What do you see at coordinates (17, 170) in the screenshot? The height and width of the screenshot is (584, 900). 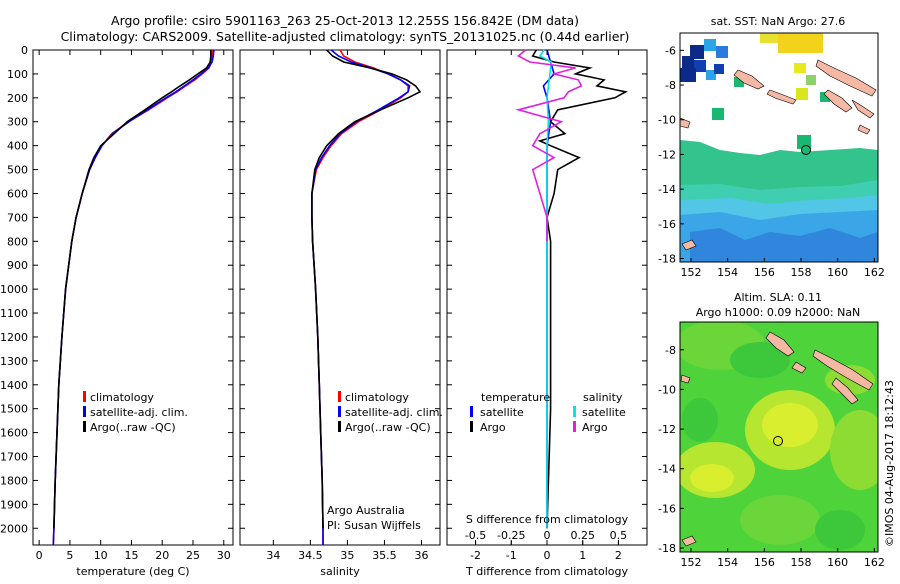 I see `depth-tick-label: 500` at bounding box center [17, 170].